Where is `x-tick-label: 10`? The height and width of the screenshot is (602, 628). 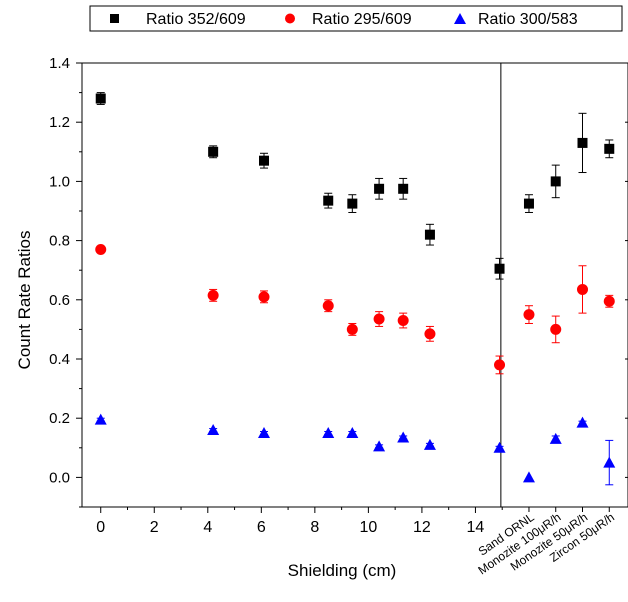
x-tick-label: 10 is located at coordinates (368, 527).